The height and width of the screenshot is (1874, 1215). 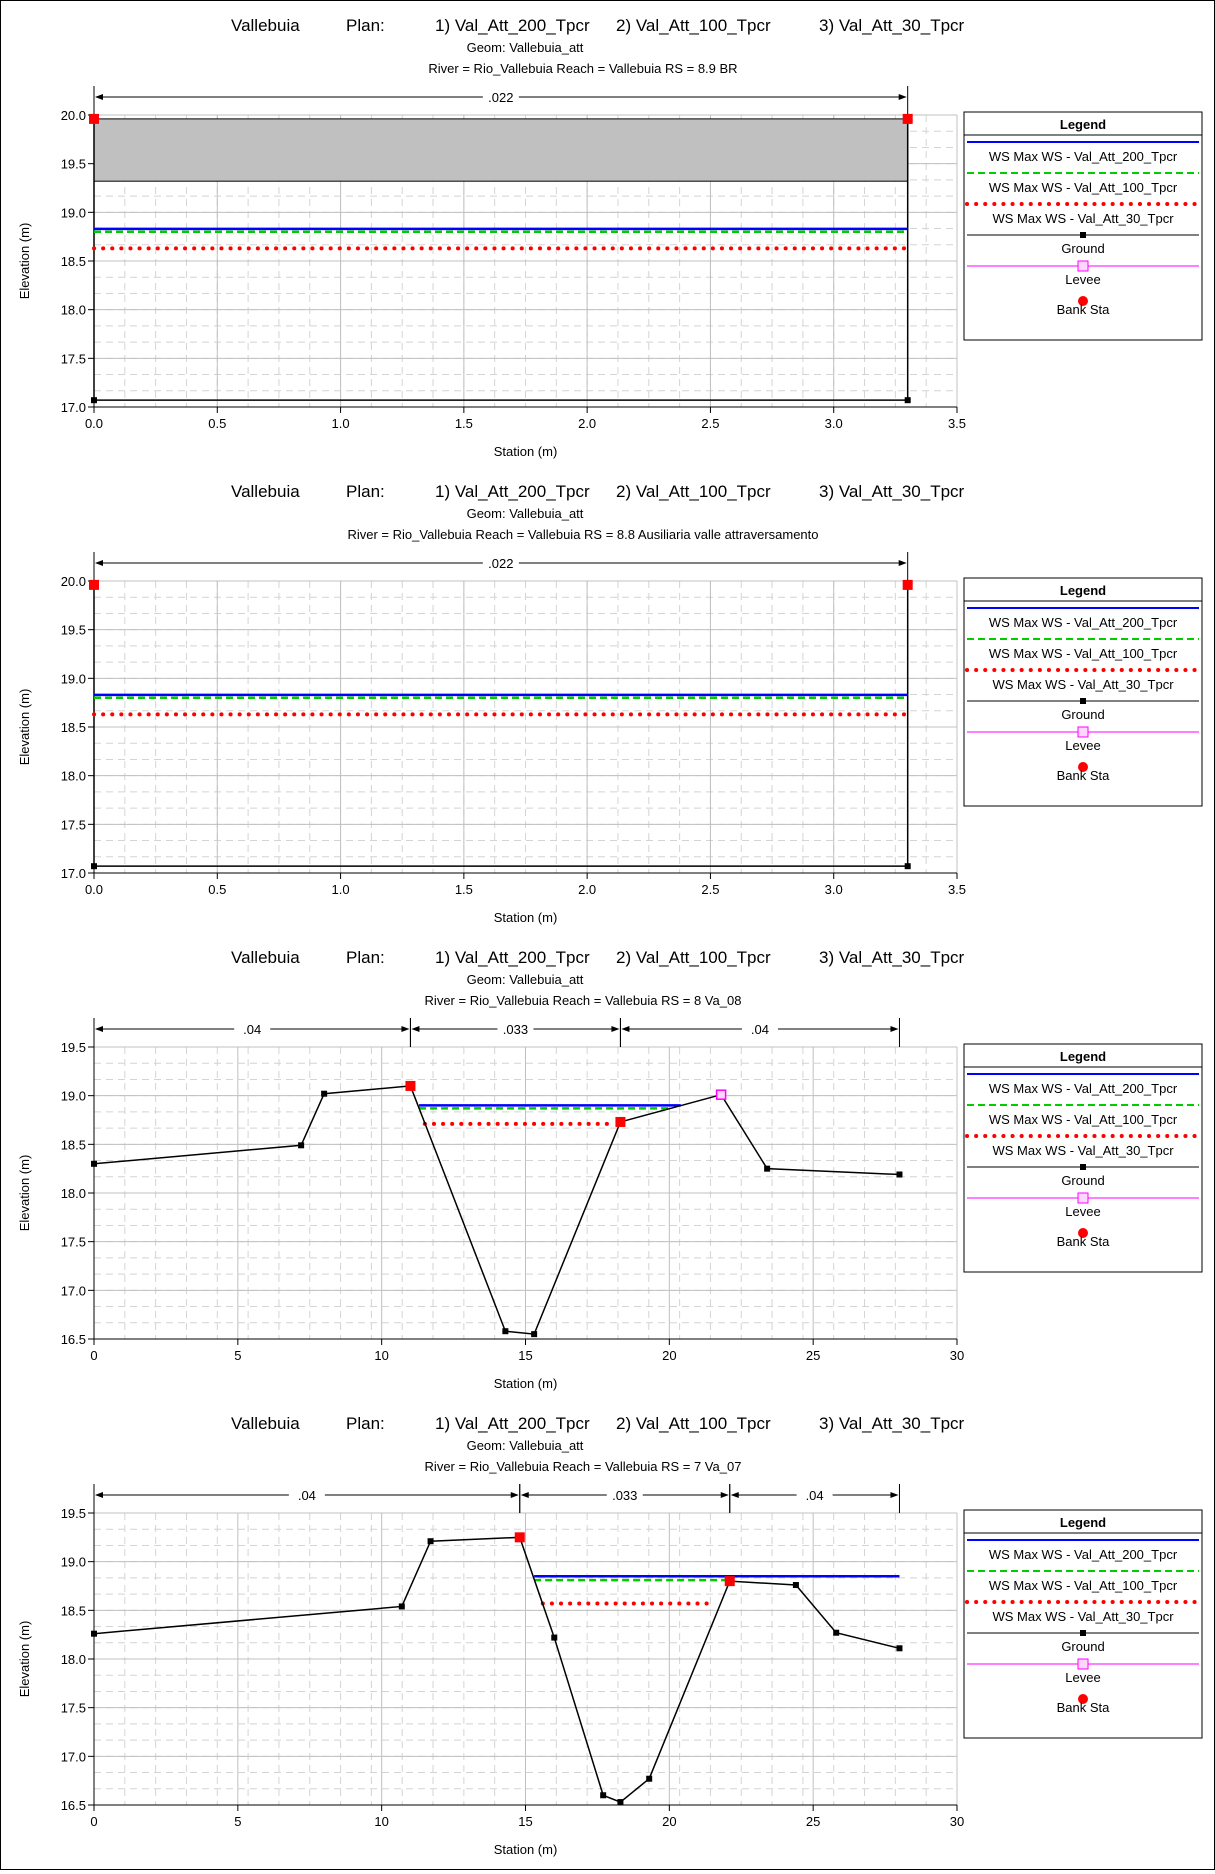 I want to click on x-axis-label: Station (m), so click(x=526, y=917).